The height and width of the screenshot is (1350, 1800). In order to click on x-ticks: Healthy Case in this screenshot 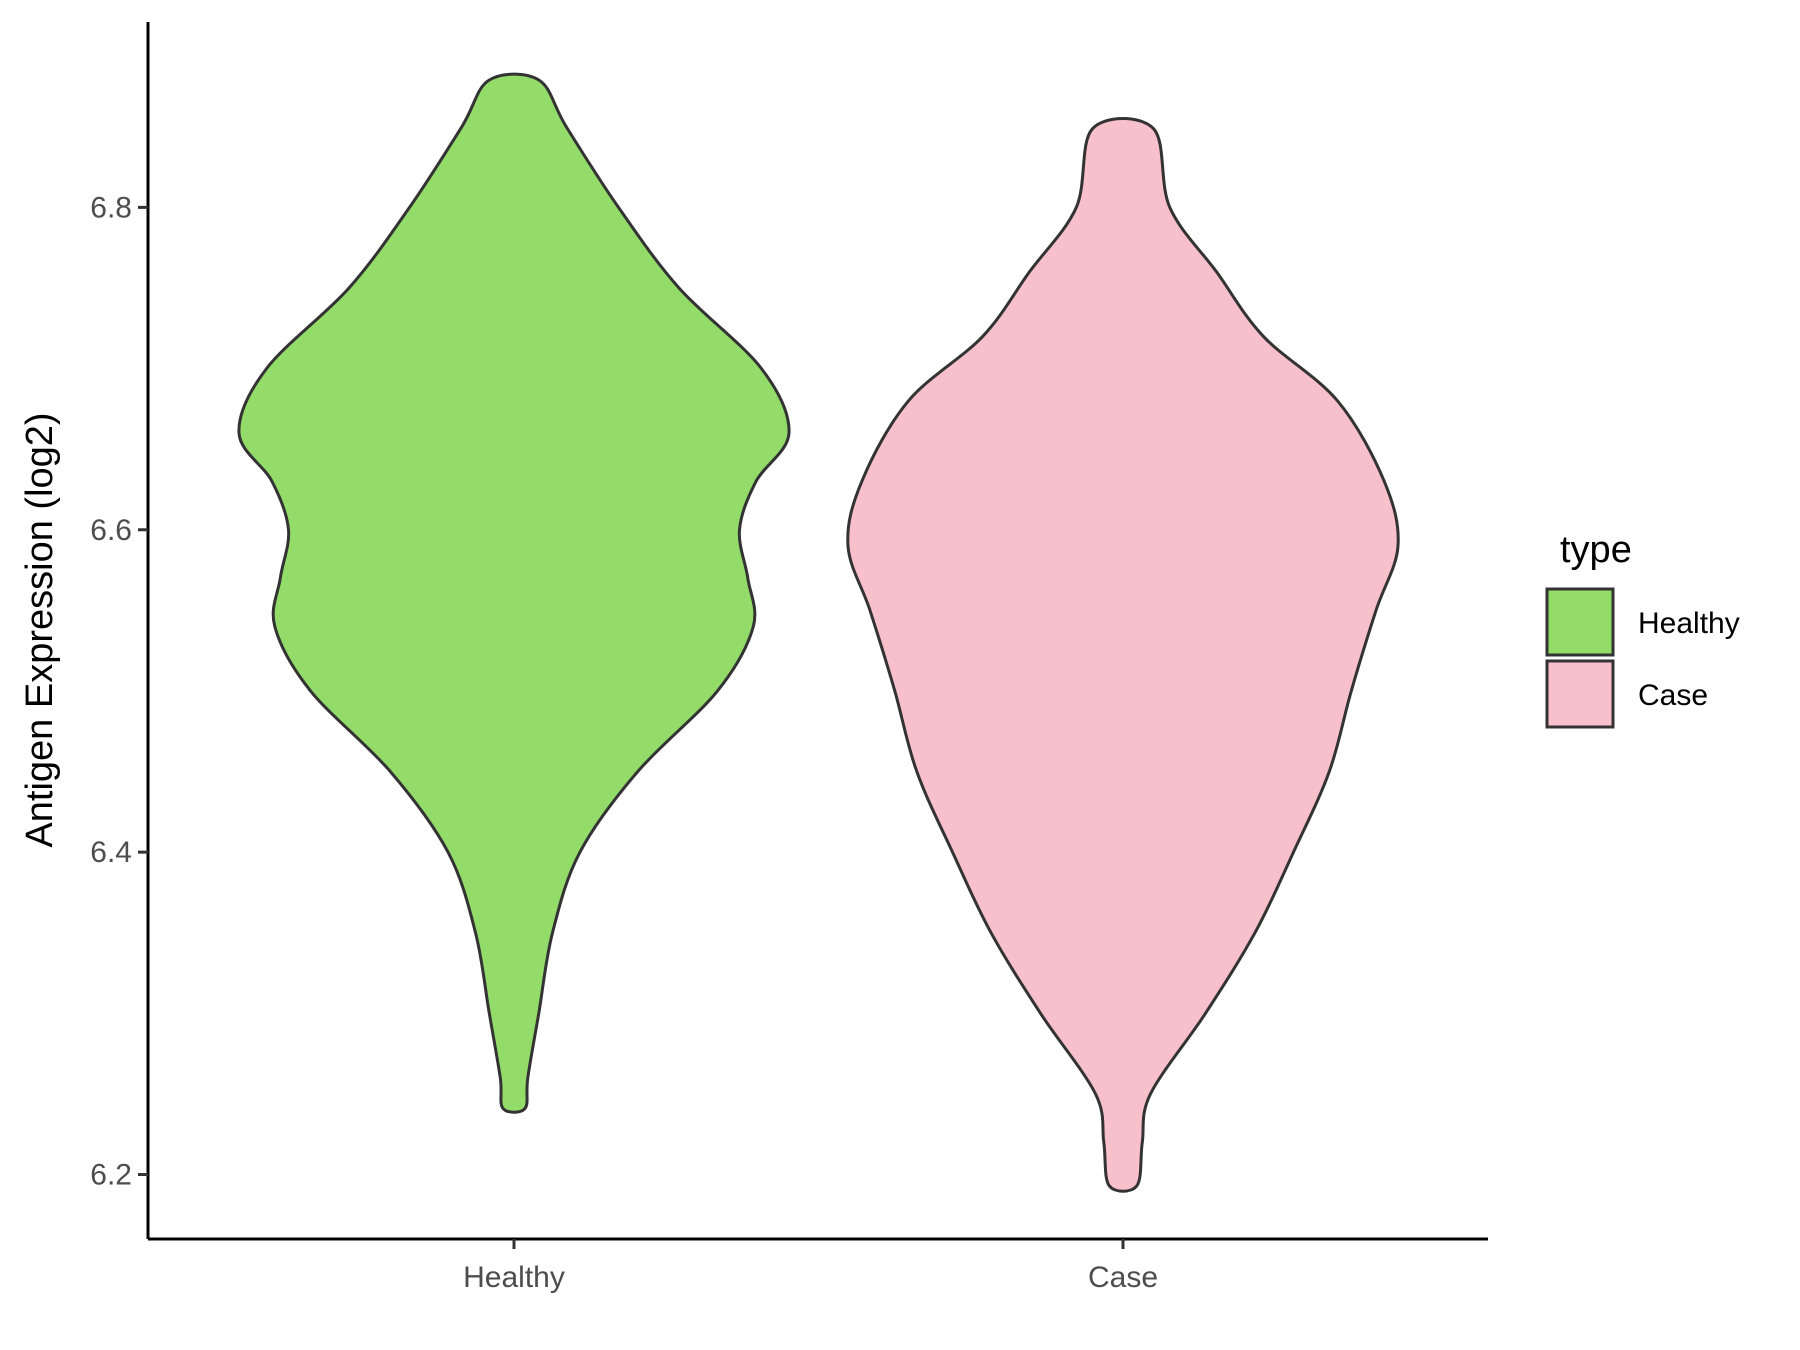, I will do `click(810, 1266)`.